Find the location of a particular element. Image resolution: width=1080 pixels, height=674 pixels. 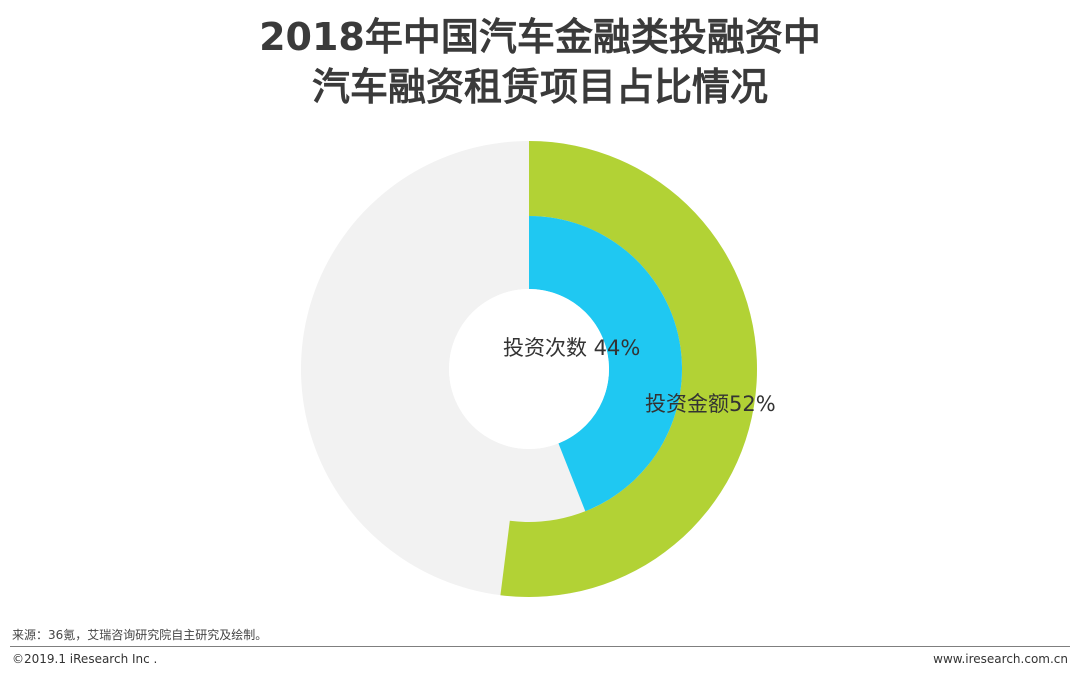

chart-title: 2018年中国汽车金融类投融资中 汽车融资租赁项目占比情况 is located at coordinates (540, 62).